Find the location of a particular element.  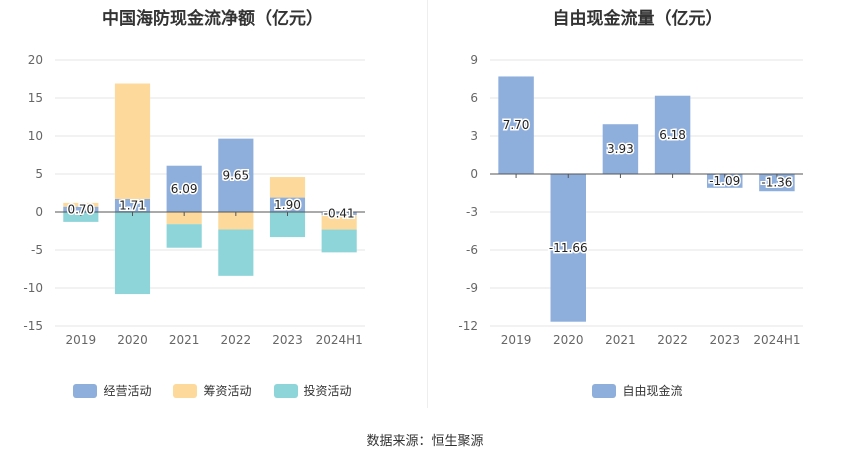

legend-label: 自由现金流 is located at coordinates (652, 391).